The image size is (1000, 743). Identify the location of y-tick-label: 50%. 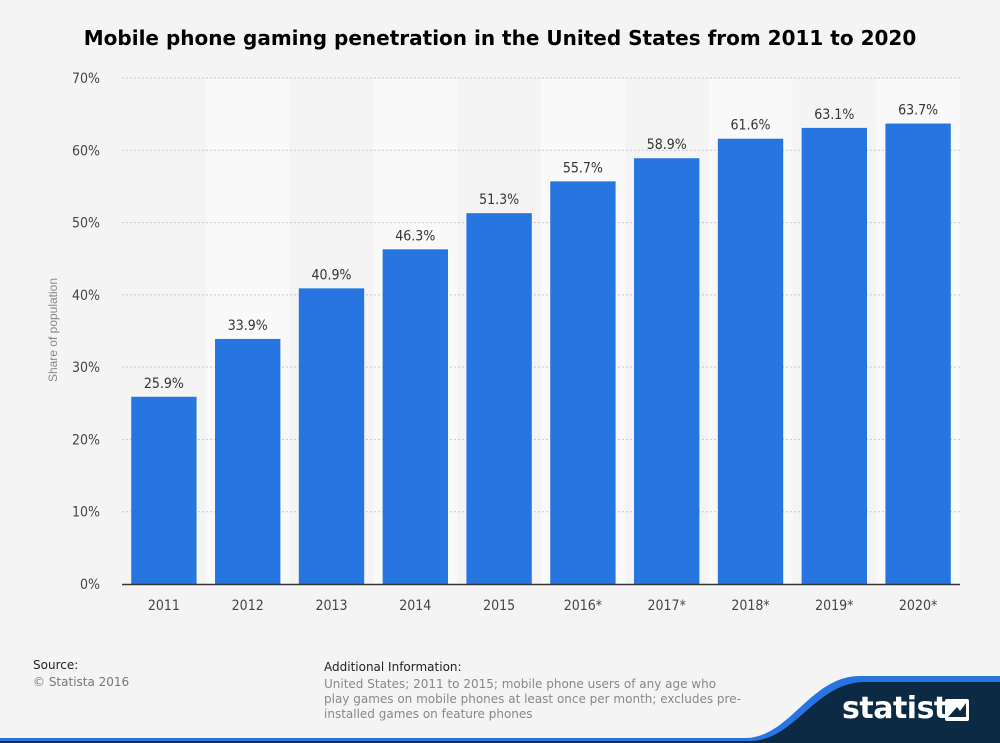
(86, 224).